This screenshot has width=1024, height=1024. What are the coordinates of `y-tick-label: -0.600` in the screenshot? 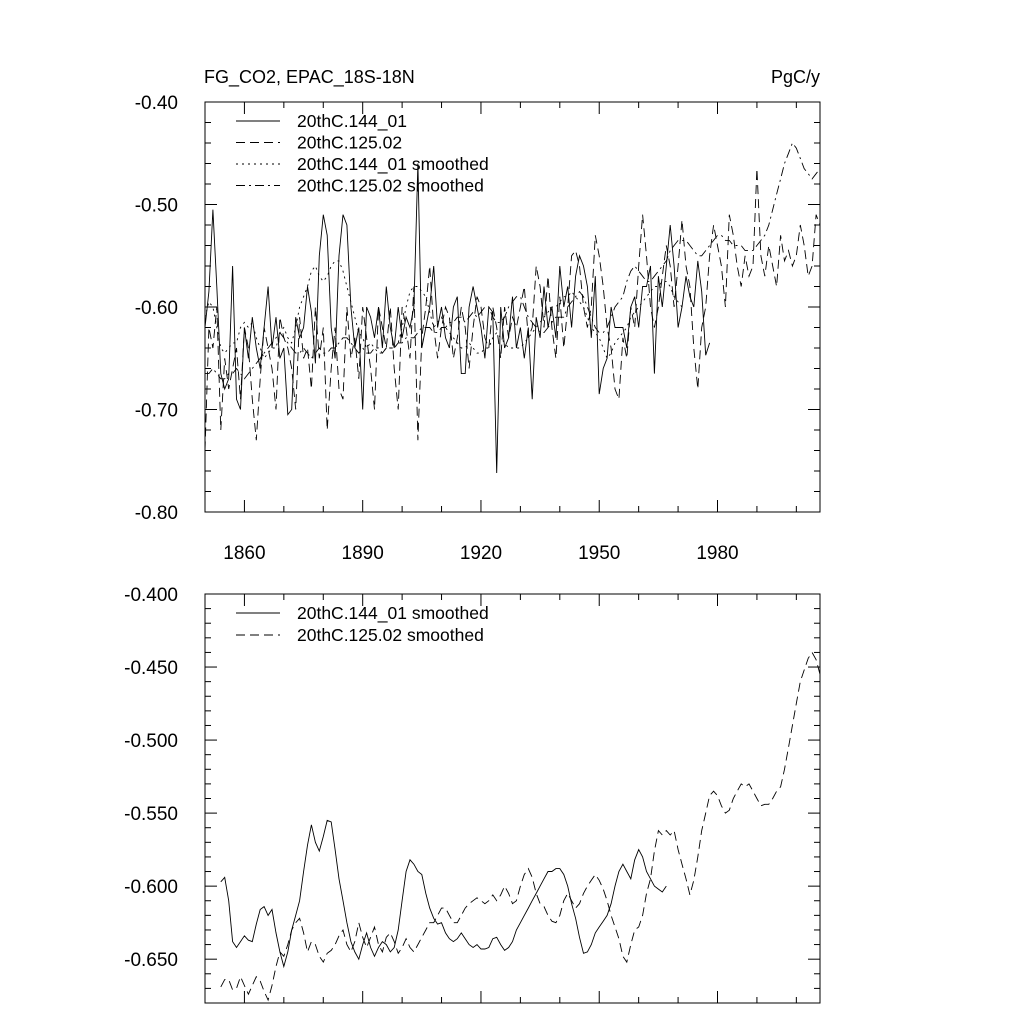 It's located at (151, 887).